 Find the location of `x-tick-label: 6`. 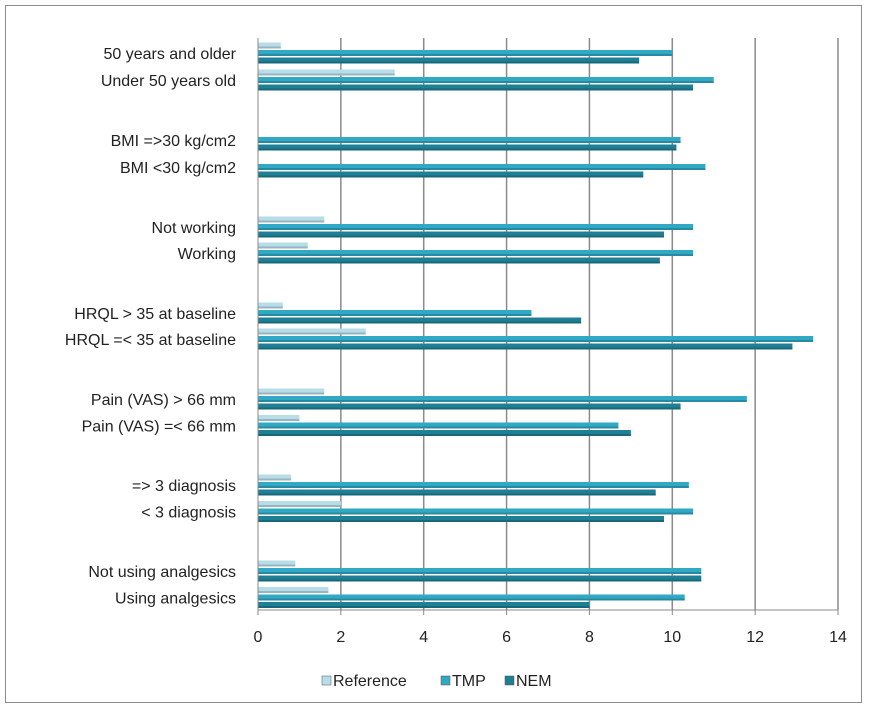

x-tick-label: 6 is located at coordinates (506, 637).